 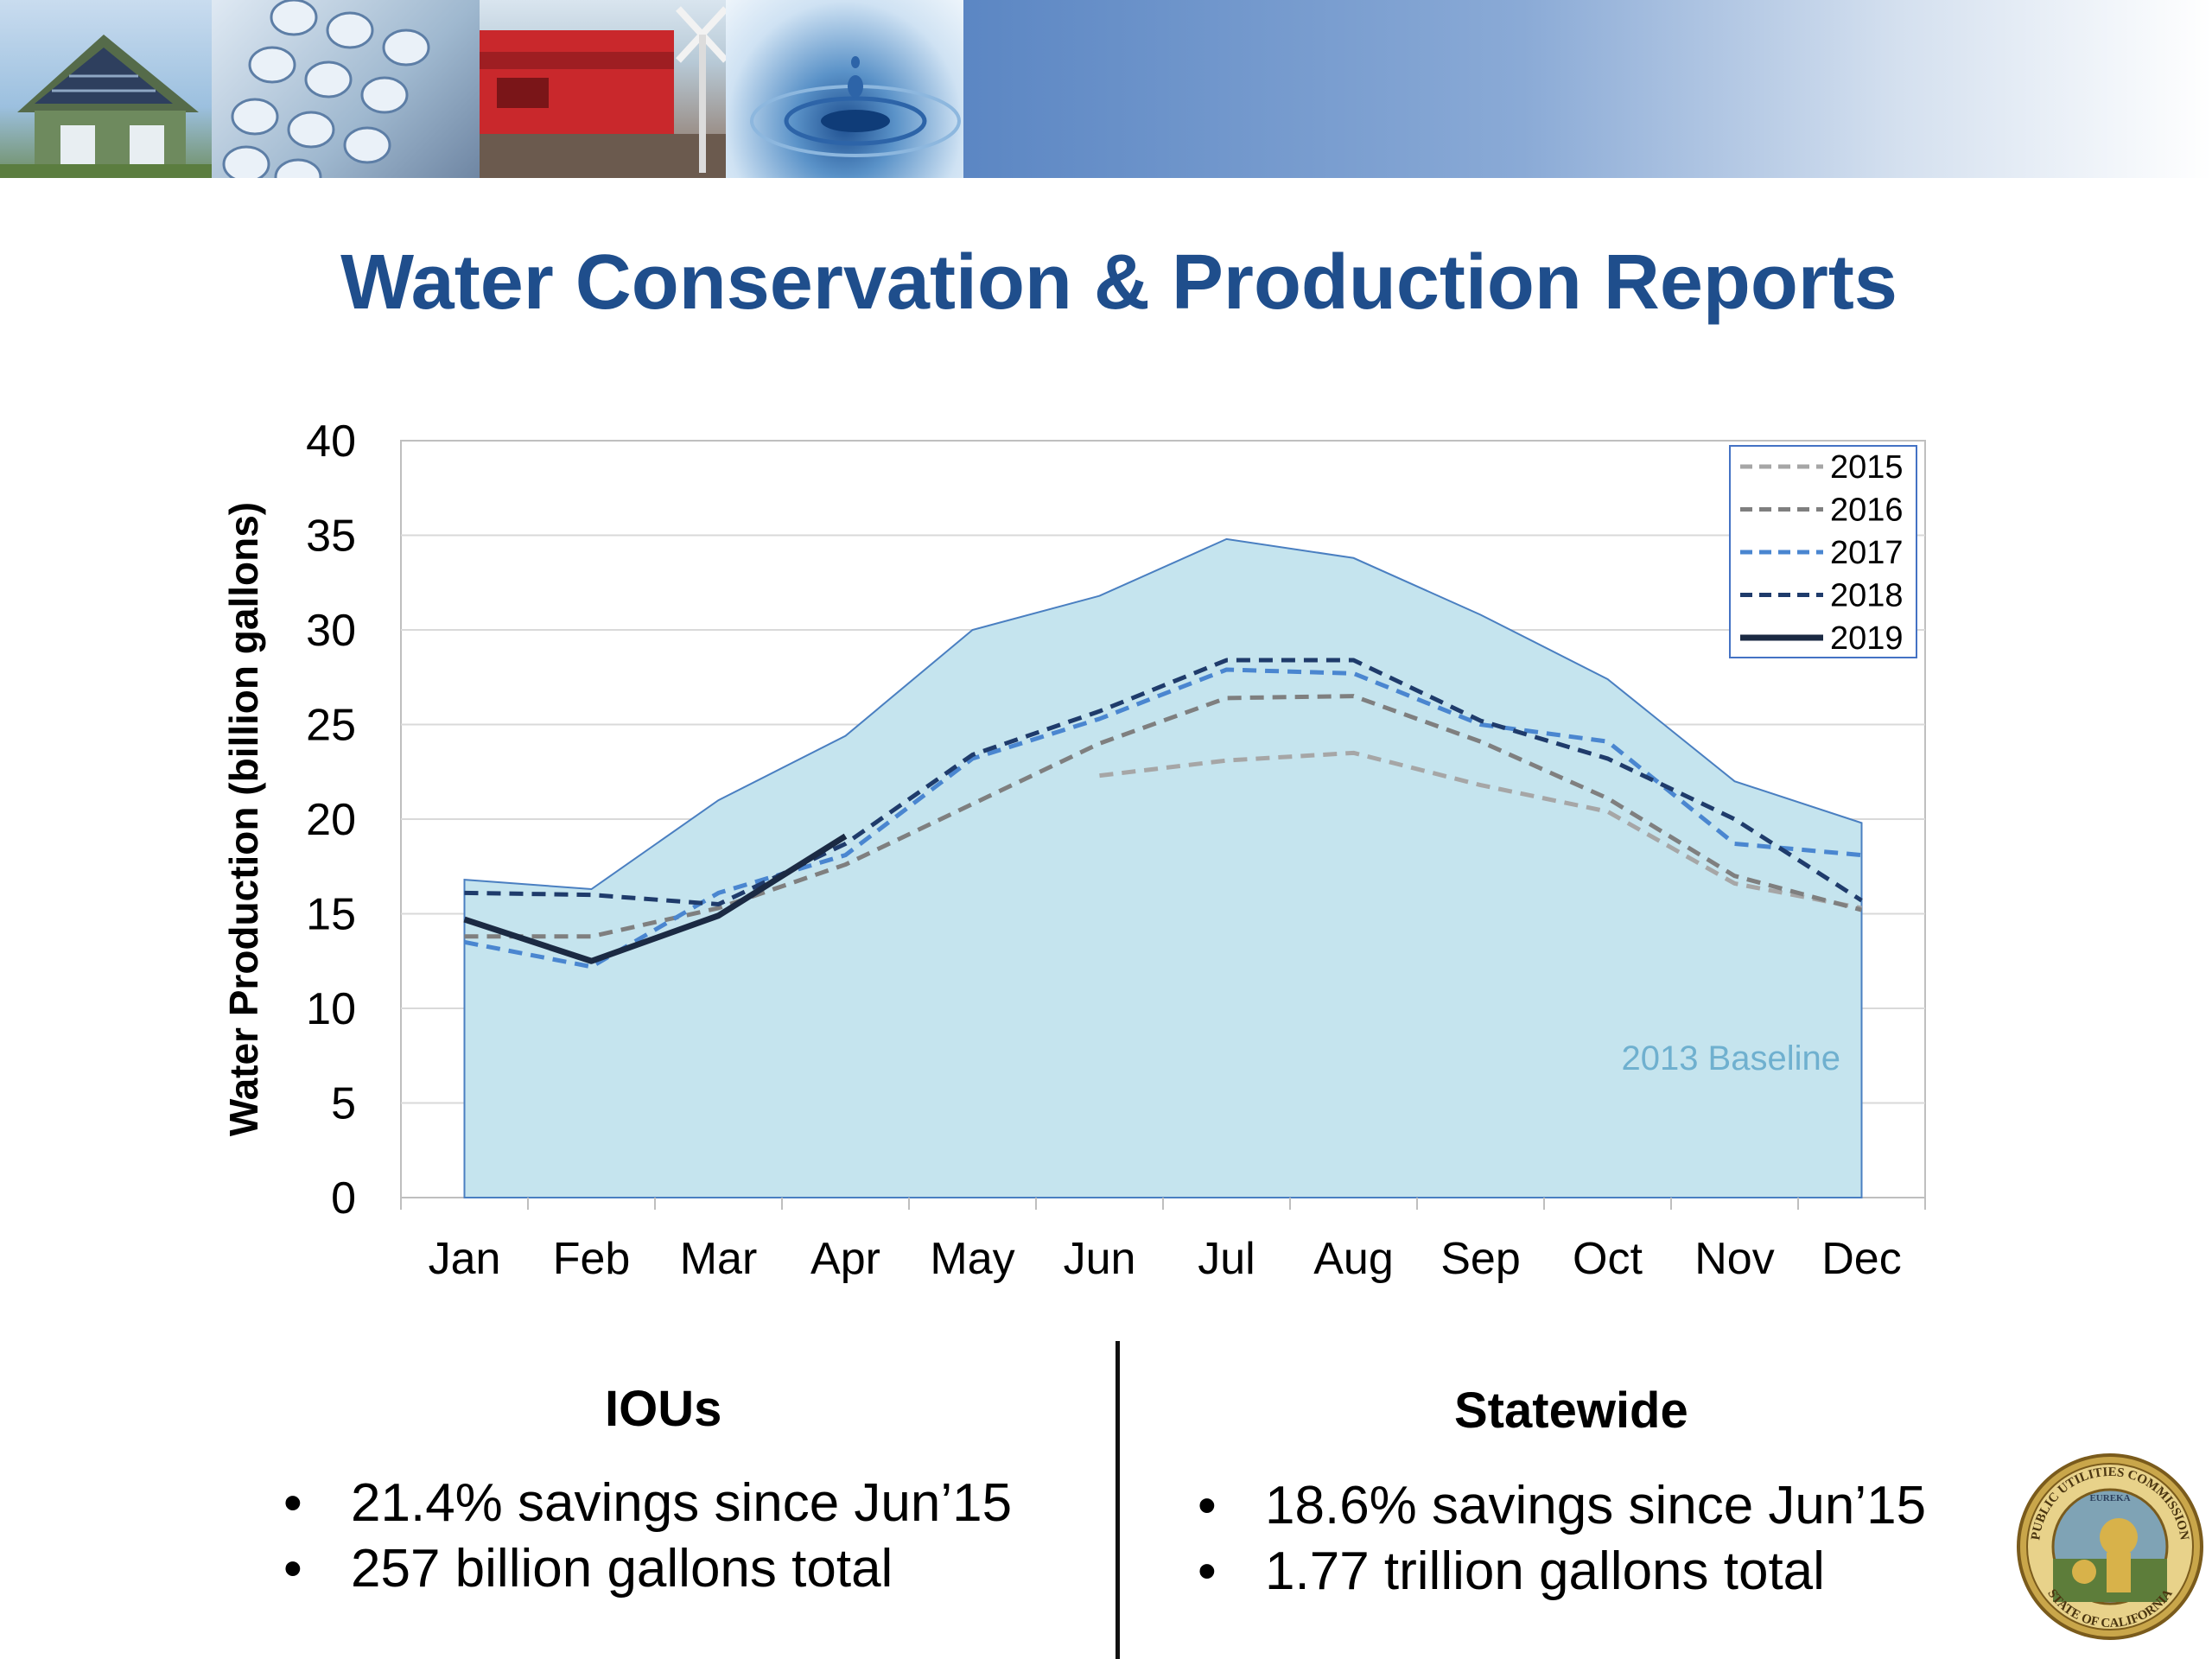 I want to click on legend-label: 2019, so click(x=1867, y=638).